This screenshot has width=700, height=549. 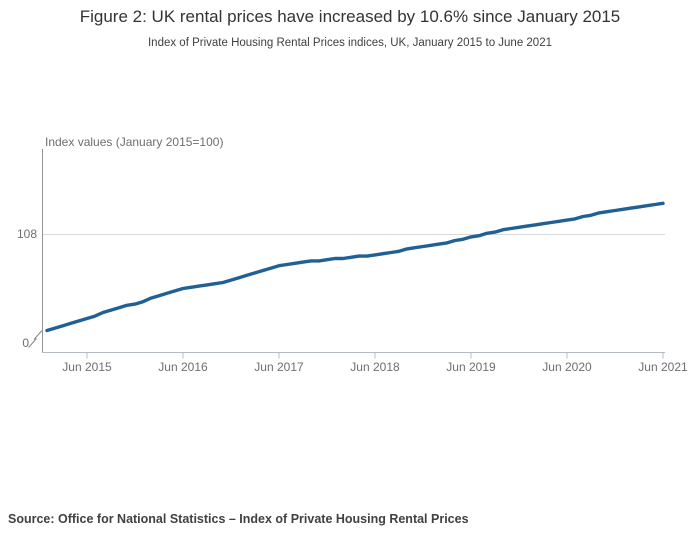 What do you see at coordinates (375, 355) in the screenshot?
I see `x-ticks` at bounding box center [375, 355].